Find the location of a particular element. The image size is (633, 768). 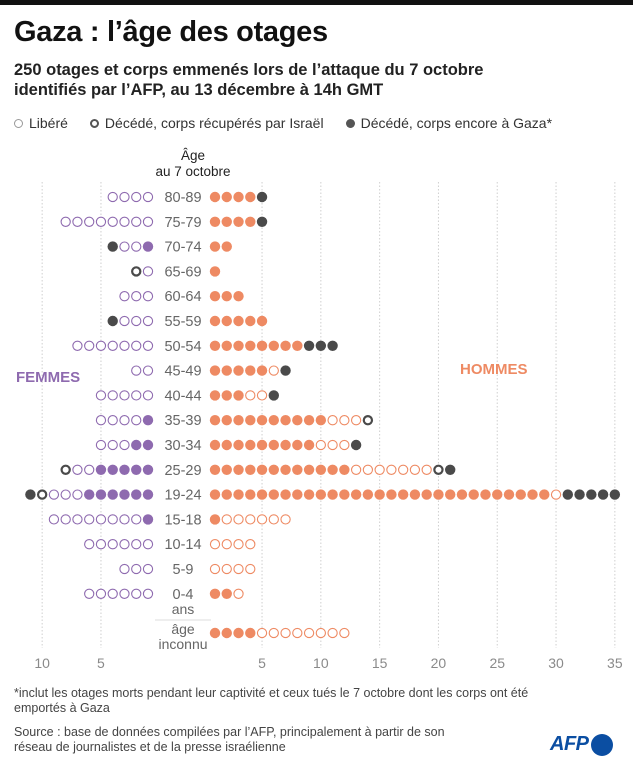

x-tick-label-men: 15 is located at coordinates (380, 663).